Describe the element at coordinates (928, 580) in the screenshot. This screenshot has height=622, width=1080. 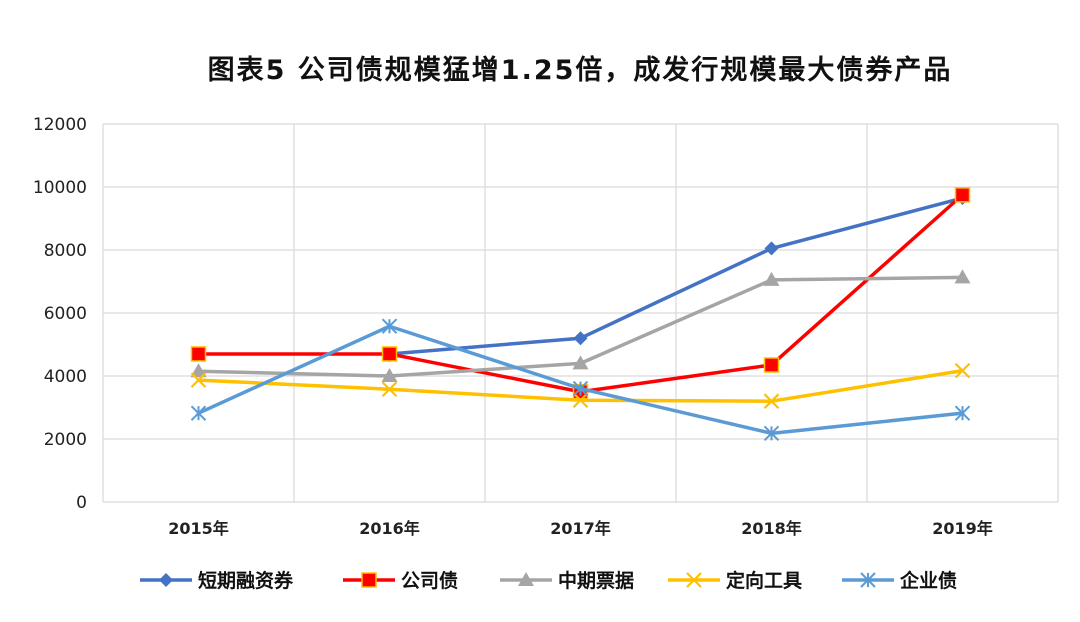
I see `legend-label: 企业债` at that location.